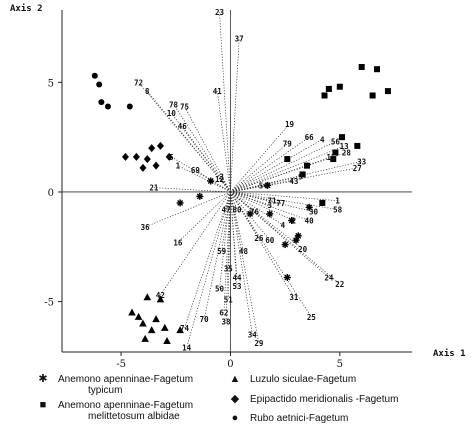  Describe the element at coordinates (347, 153) in the screenshot. I see `vector-label: 28` at that location.